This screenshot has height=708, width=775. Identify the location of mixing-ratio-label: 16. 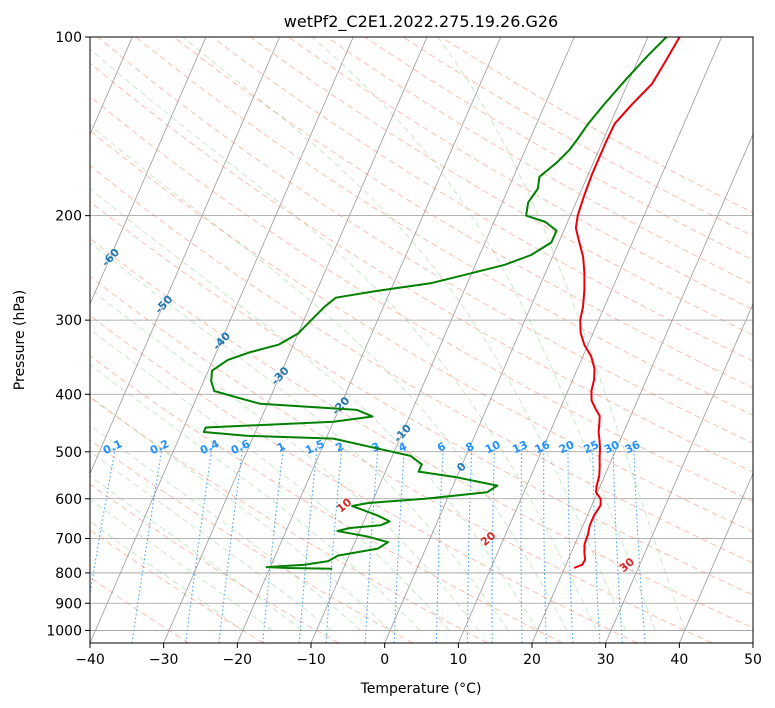
(543, 447).